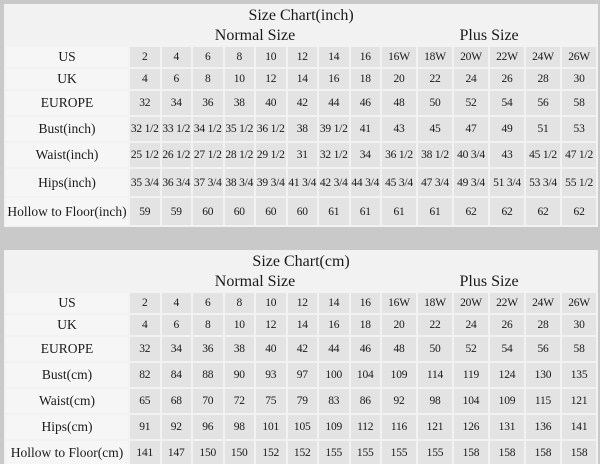 The image size is (600, 464). I want to click on cell: 135, so click(579, 375).